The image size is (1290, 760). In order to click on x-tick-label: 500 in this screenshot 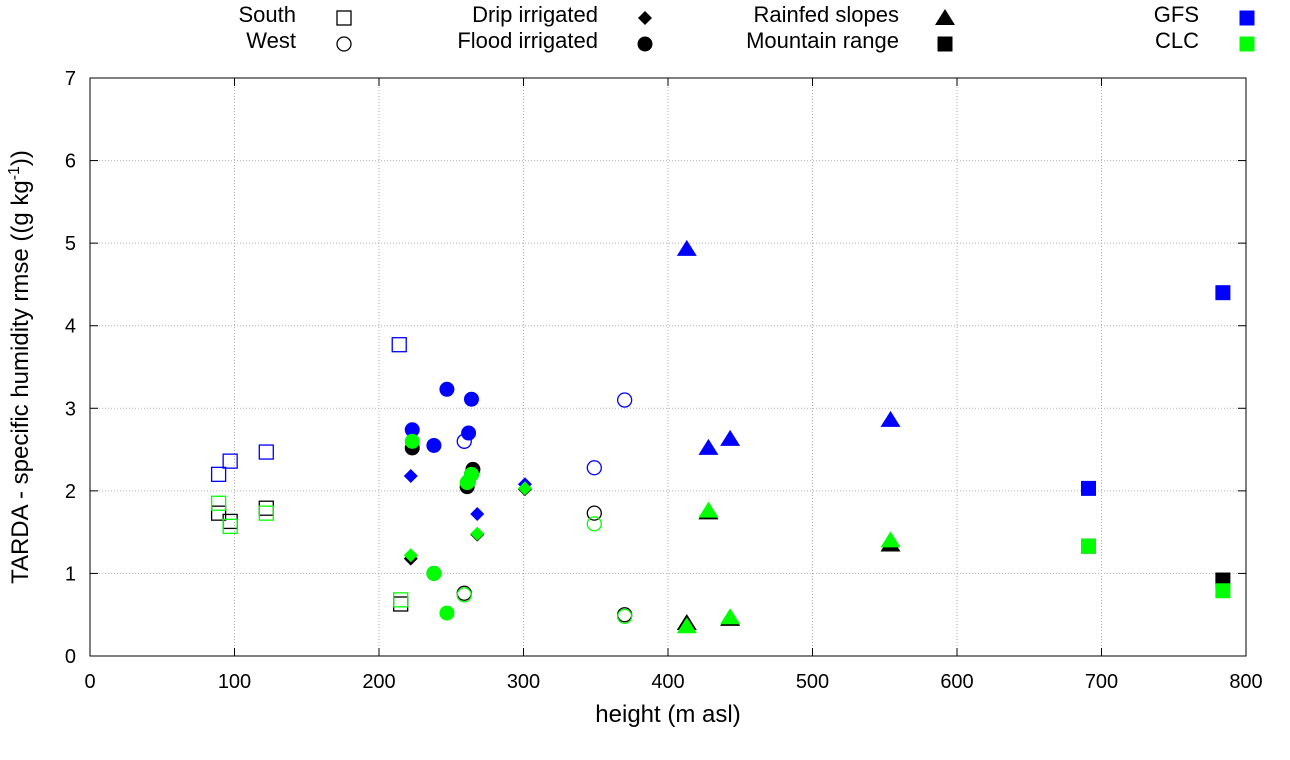, I will do `click(812, 682)`.